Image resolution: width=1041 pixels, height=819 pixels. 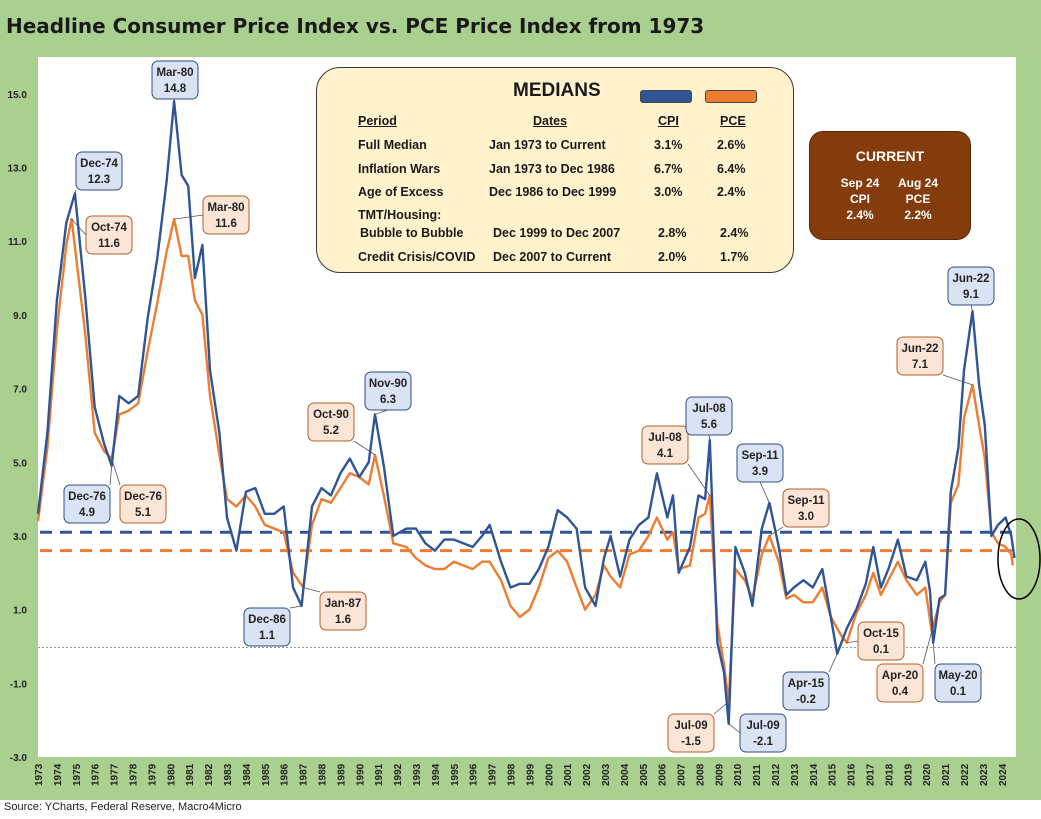 What do you see at coordinates (392, 145) in the screenshot?
I see `row-1-period: Full Median` at bounding box center [392, 145].